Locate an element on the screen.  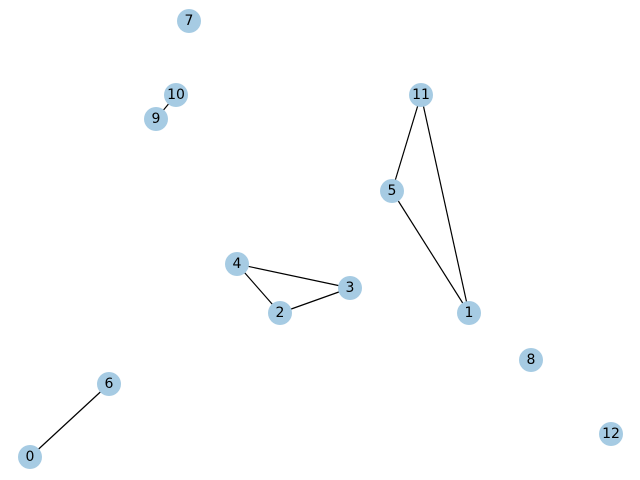
node-2: 2 is located at coordinates (280, 313).